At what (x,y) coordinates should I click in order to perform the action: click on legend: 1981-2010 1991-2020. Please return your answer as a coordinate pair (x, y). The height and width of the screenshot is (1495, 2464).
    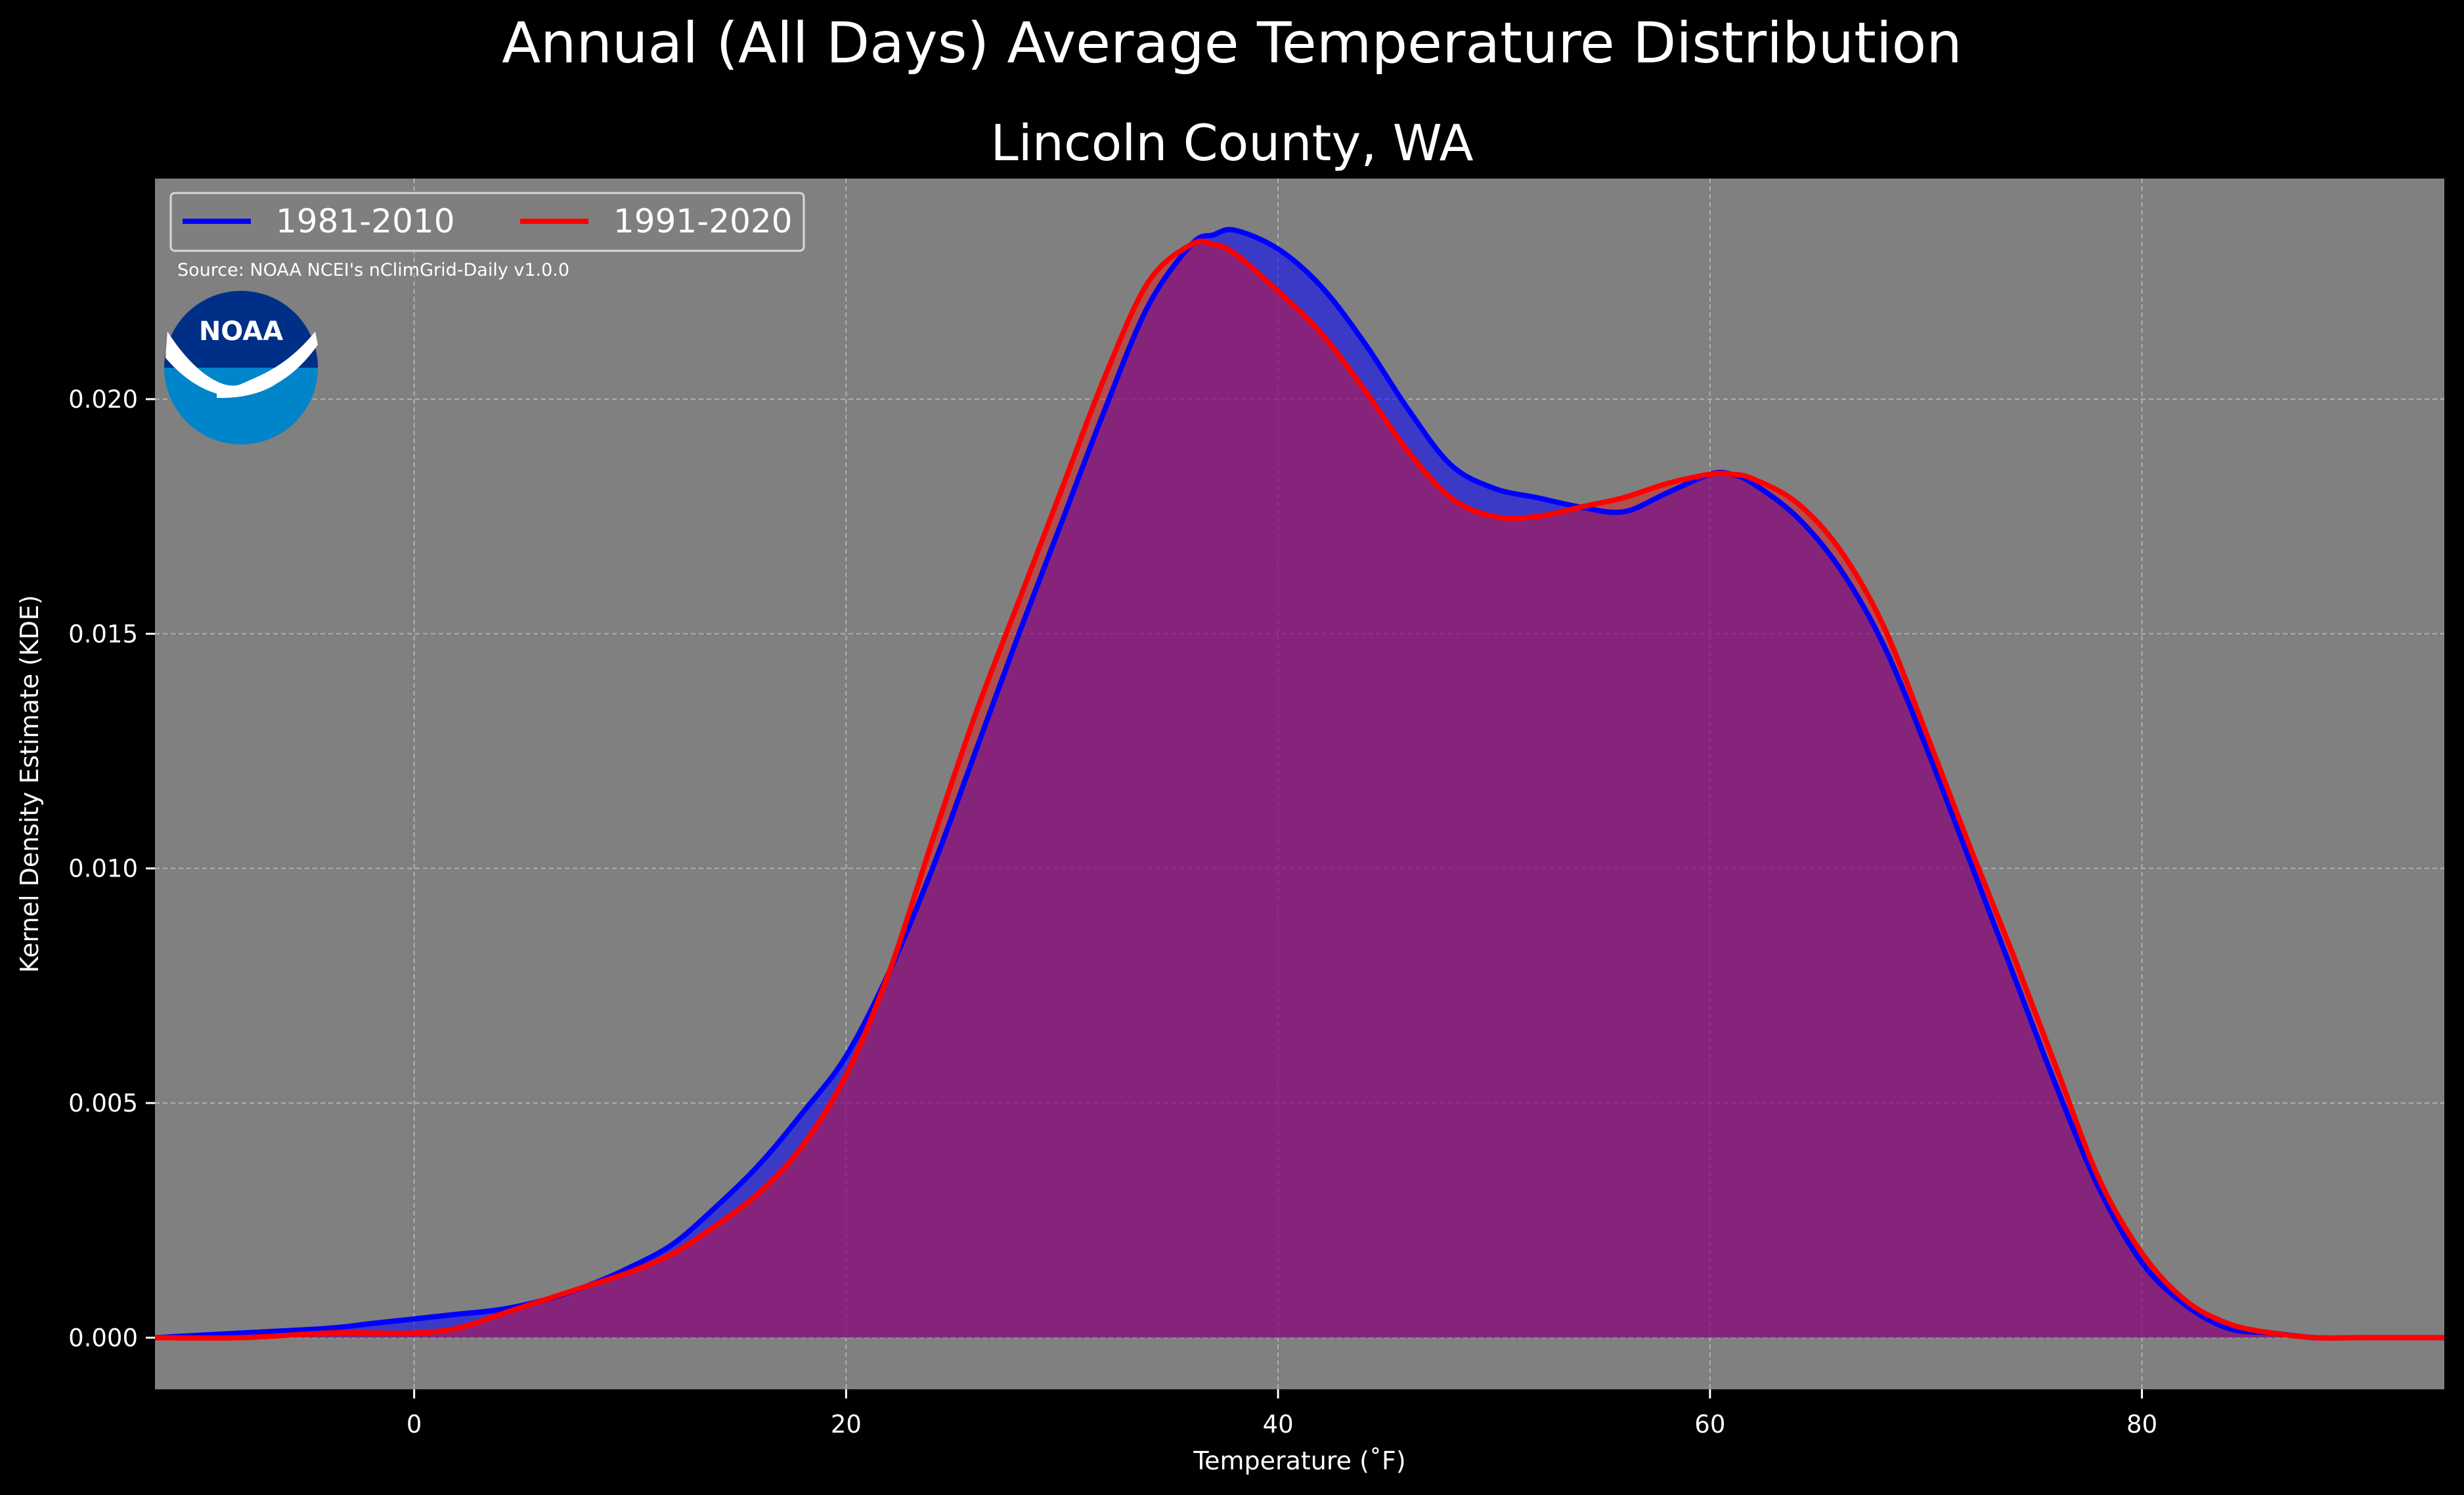
    Looking at the image, I should click on (487, 222).